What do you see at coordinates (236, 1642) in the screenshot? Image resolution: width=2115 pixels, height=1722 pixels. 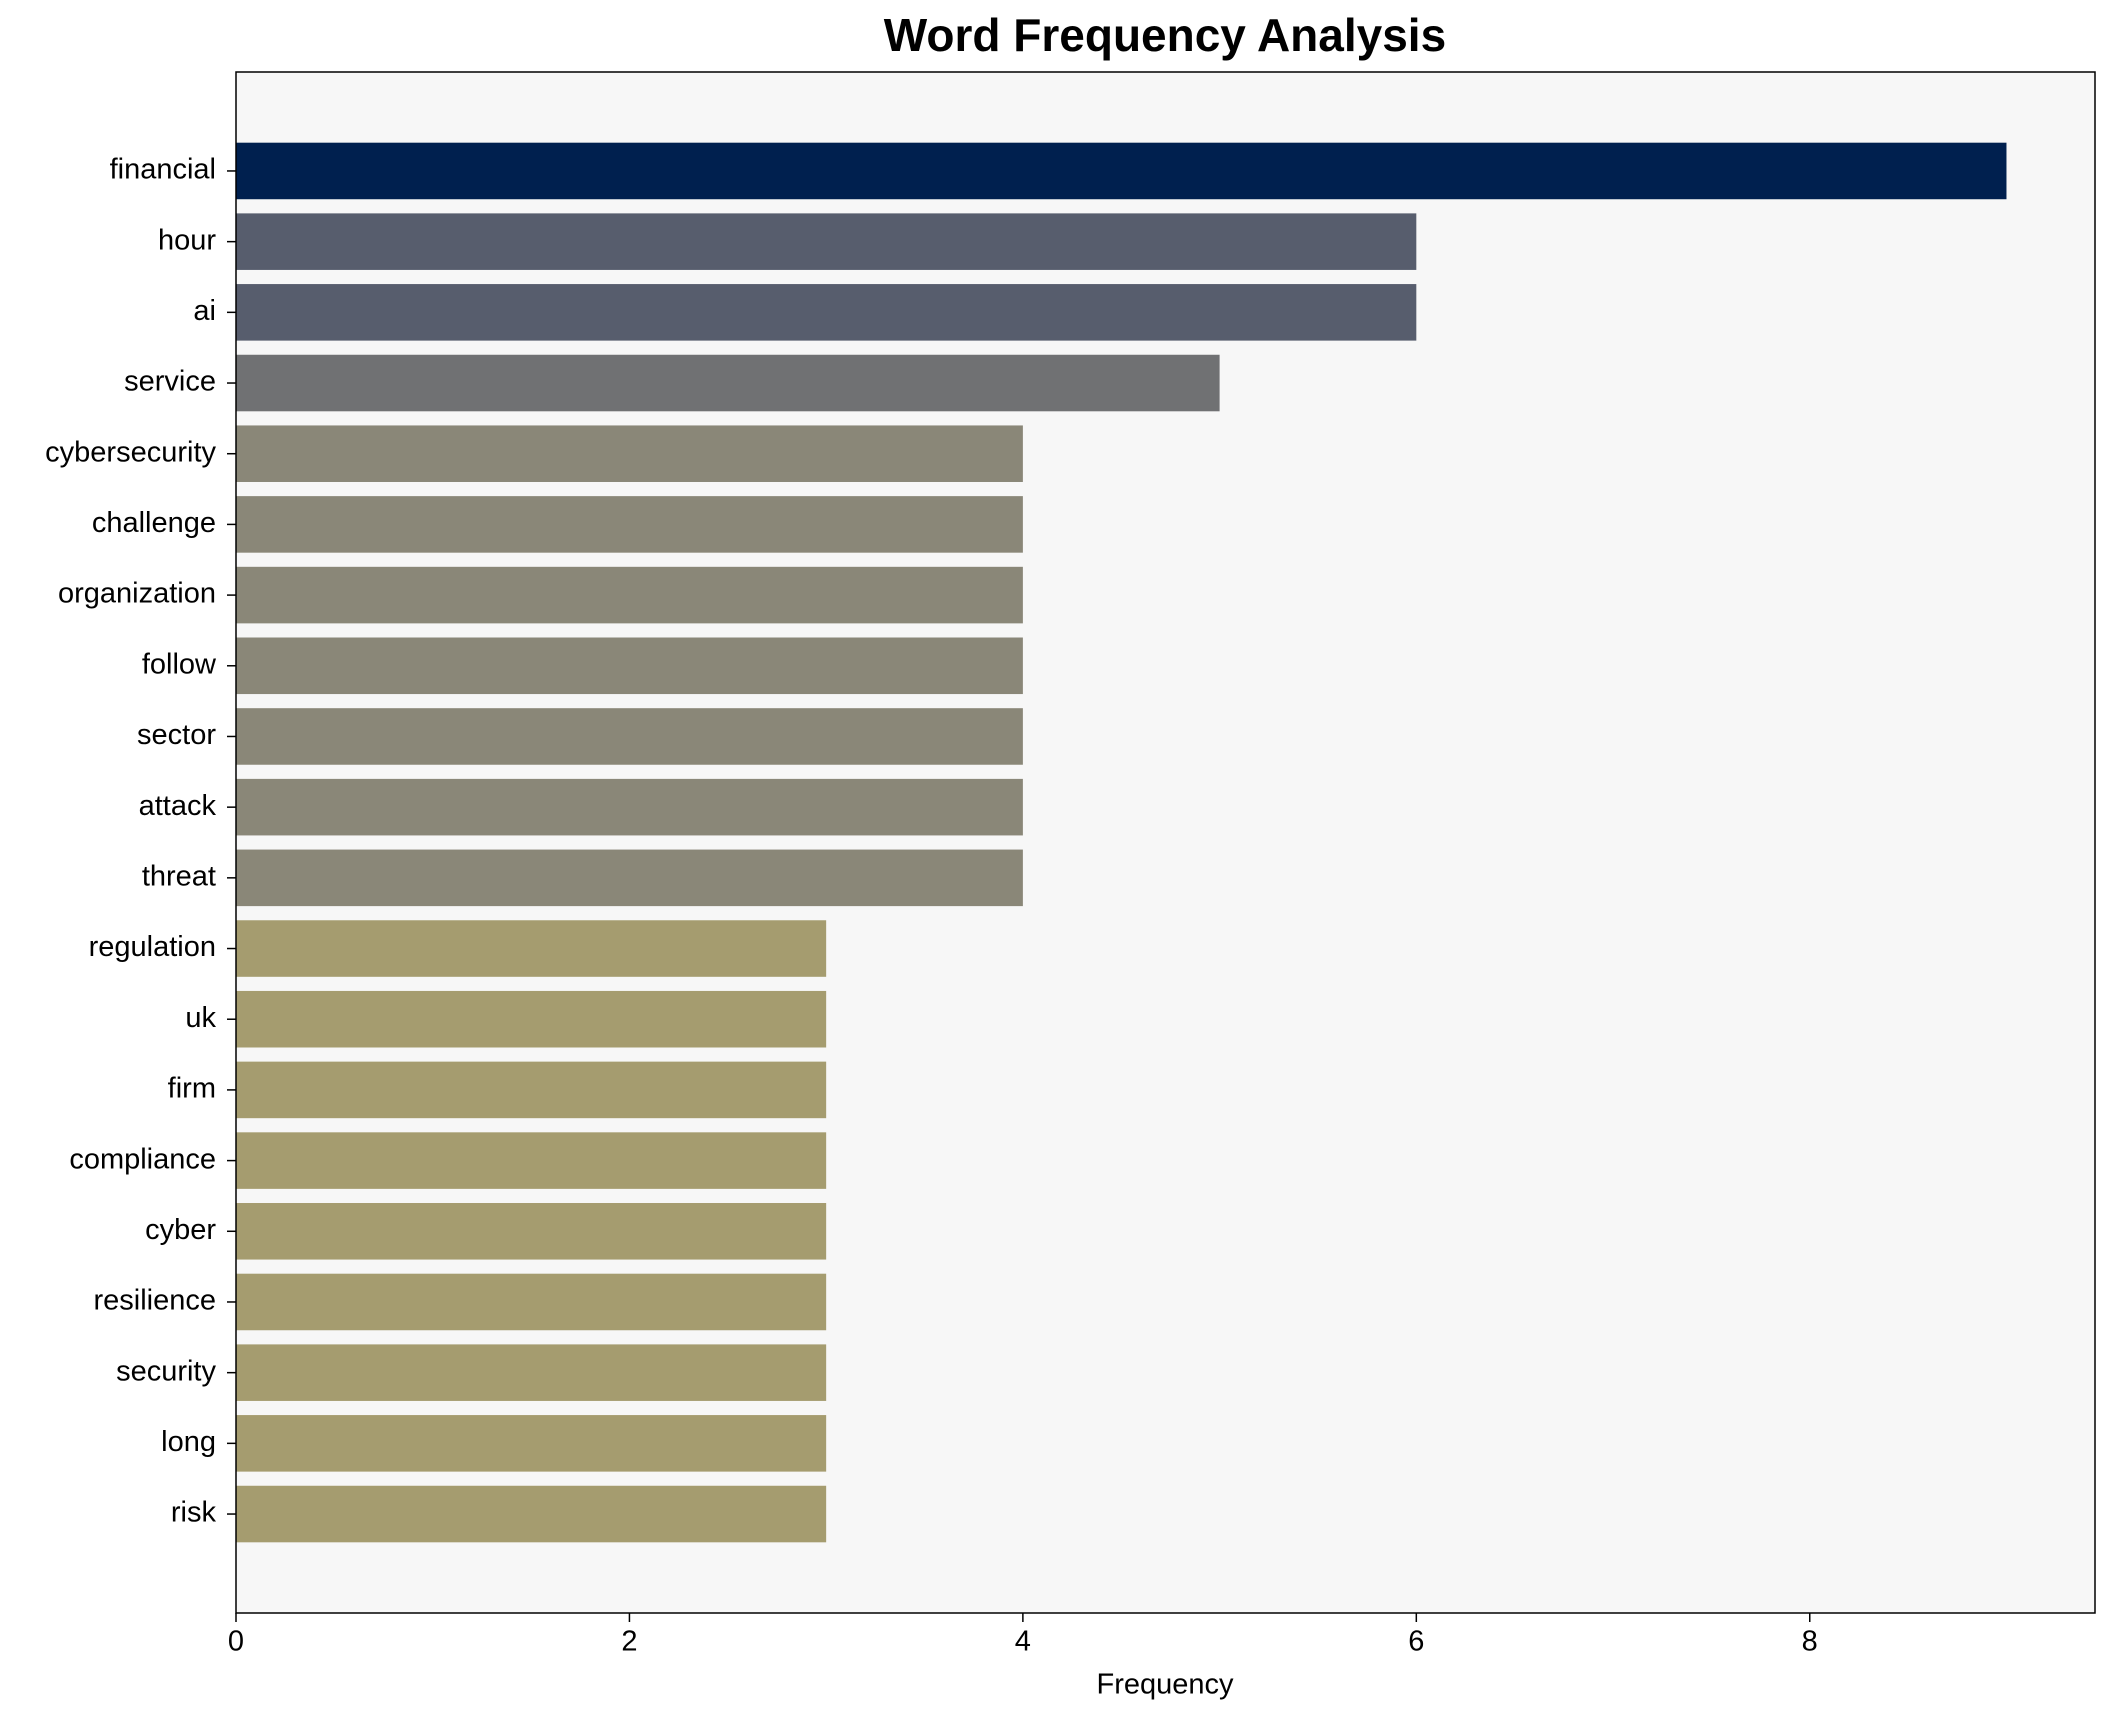 I see `x-tick-label: 0` at bounding box center [236, 1642].